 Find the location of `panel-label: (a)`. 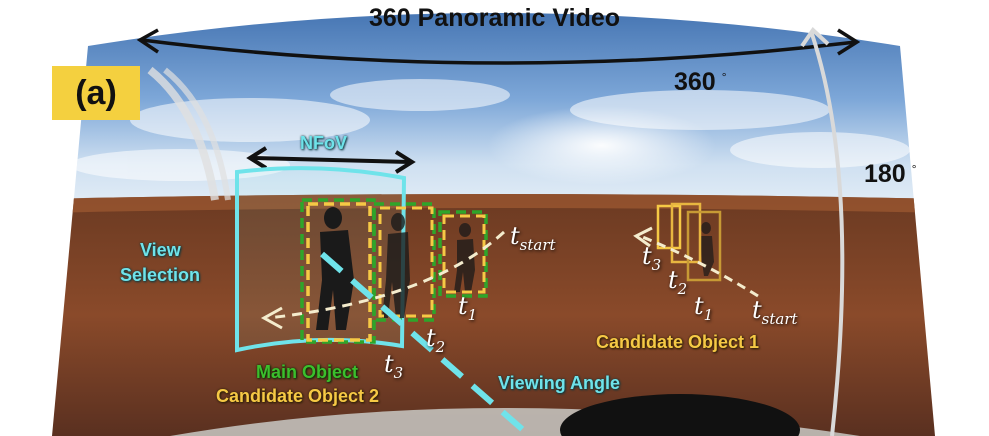

panel-label: (a) is located at coordinates (96, 93).